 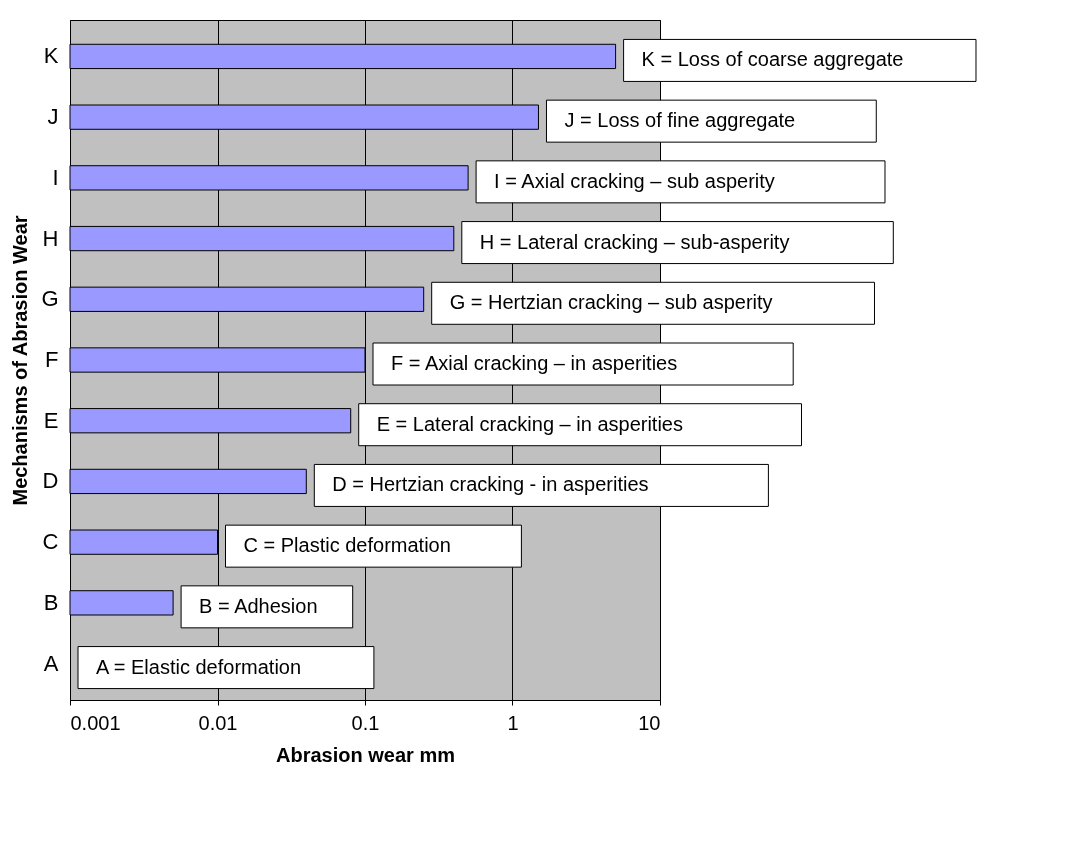 What do you see at coordinates (55, 177) in the screenshot?
I see `y-tick-label: I` at bounding box center [55, 177].